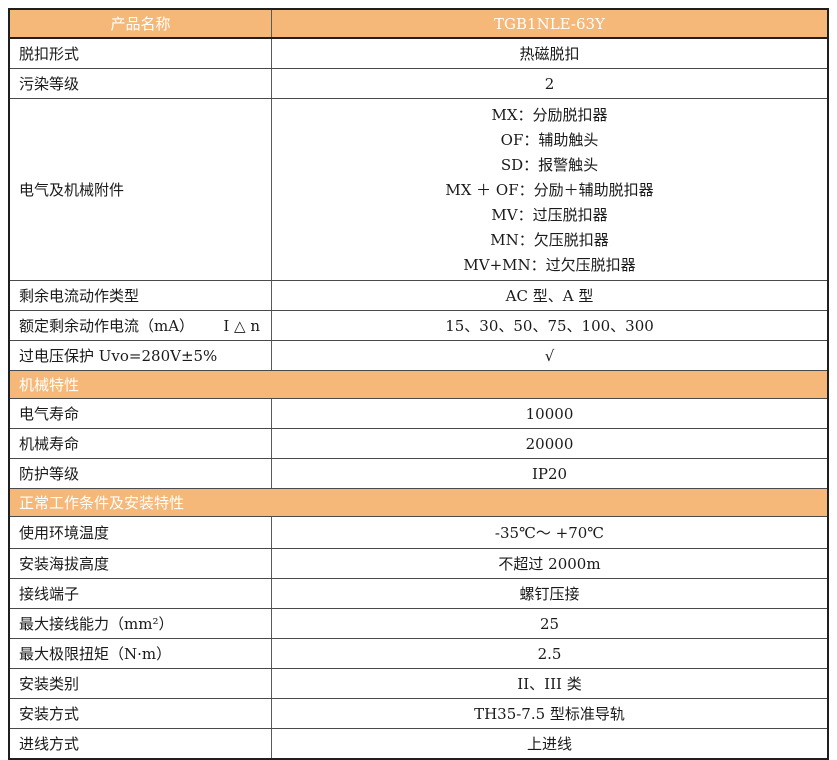 Image resolution: width=837 pixels, height=760 pixels. What do you see at coordinates (418, 296) in the screenshot?
I see `table-row: 剩余电流动作类型 AC 型、A 型` at bounding box center [418, 296].